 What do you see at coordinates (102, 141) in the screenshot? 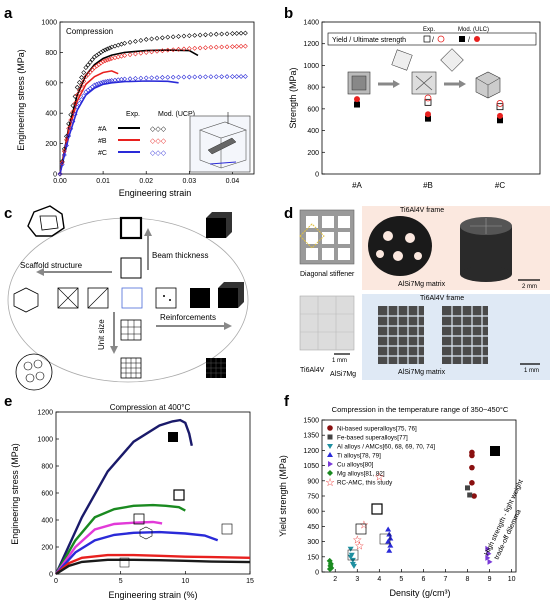
I see `legend-series-B: #B` at bounding box center [102, 141].